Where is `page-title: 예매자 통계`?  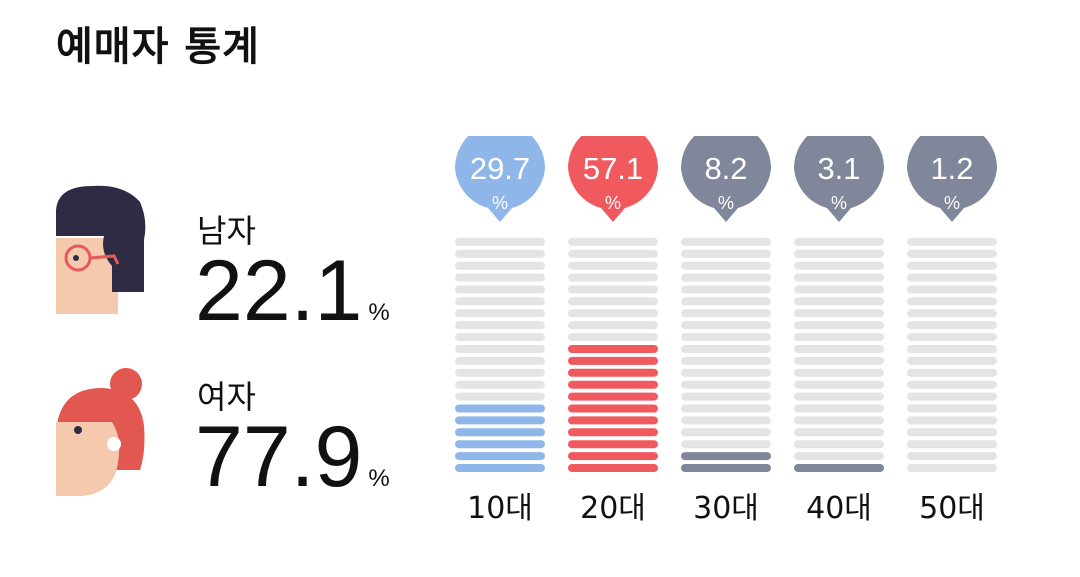
page-title: 예매자 통계 is located at coordinates (158, 47).